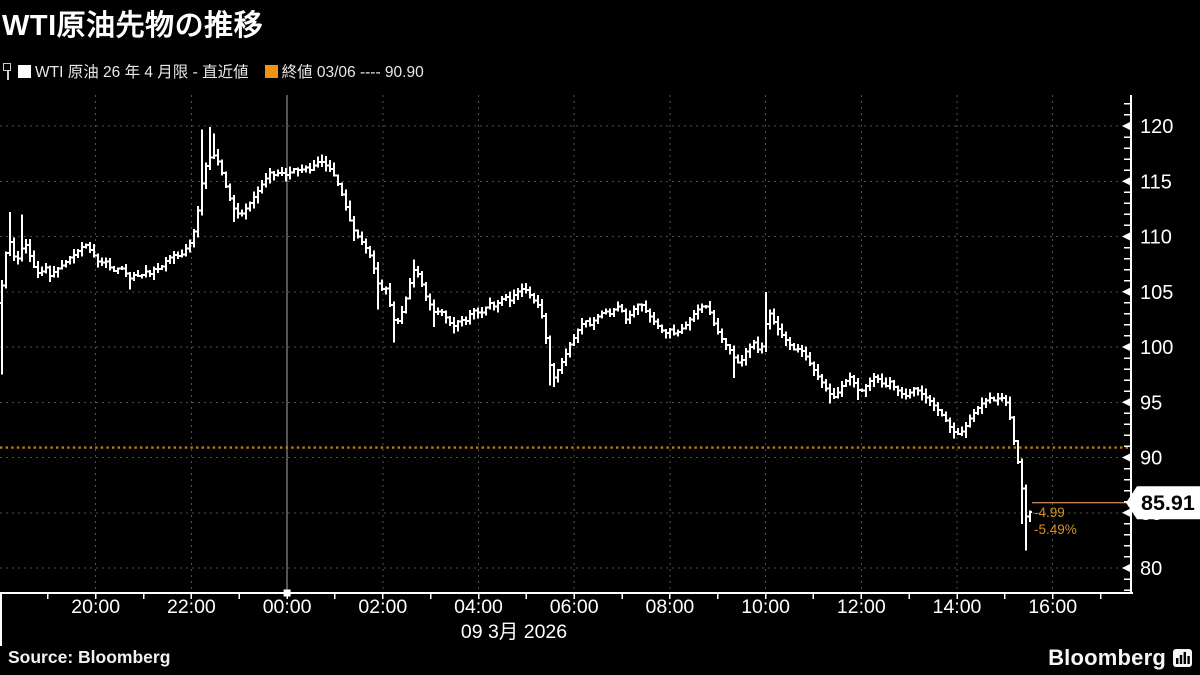  I want to click on bloomberg-wordmark: Bloomberg, so click(1107, 657).